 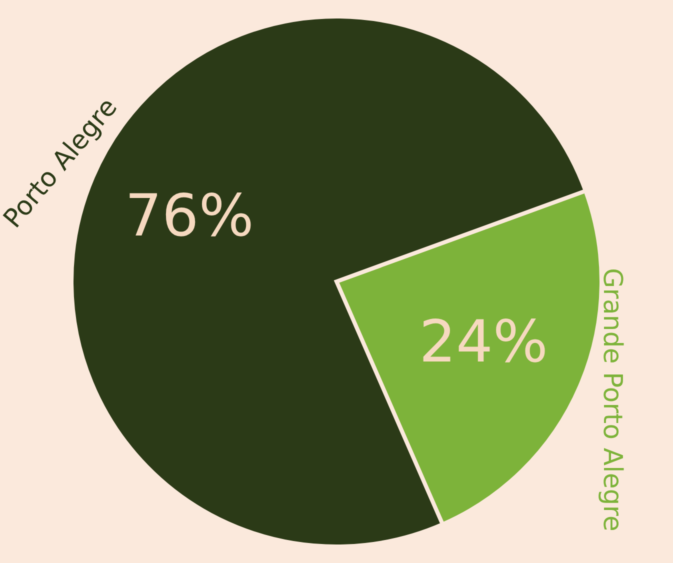 I want to click on data-label: 76%, so click(x=189, y=215).